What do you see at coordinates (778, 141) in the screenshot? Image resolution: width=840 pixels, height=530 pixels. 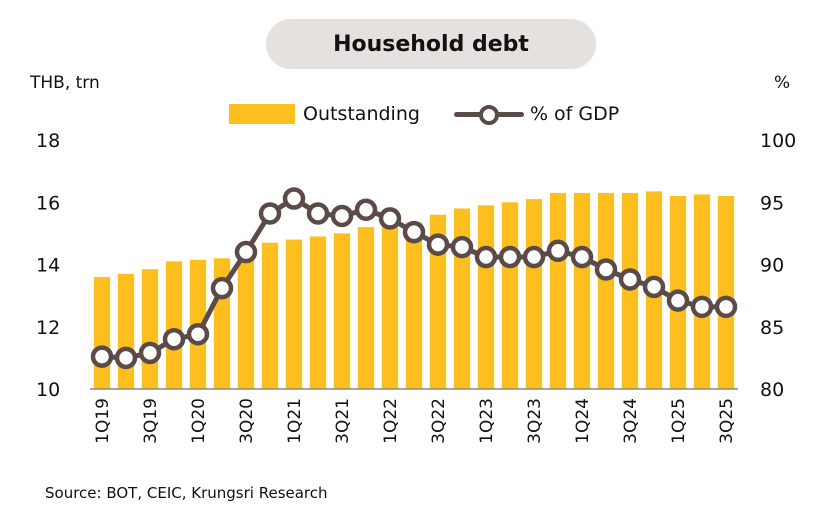 I see `right-axis-tick: 100` at bounding box center [778, 141].